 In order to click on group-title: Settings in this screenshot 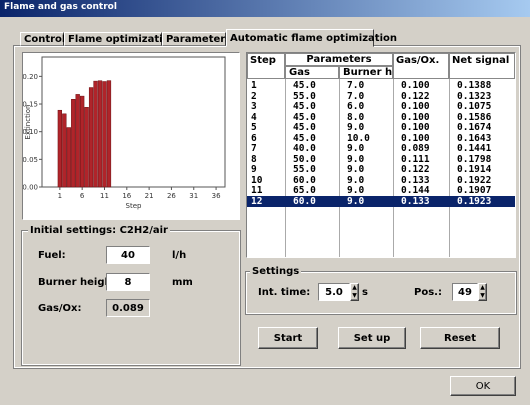, I will do `click(276, 271)`.